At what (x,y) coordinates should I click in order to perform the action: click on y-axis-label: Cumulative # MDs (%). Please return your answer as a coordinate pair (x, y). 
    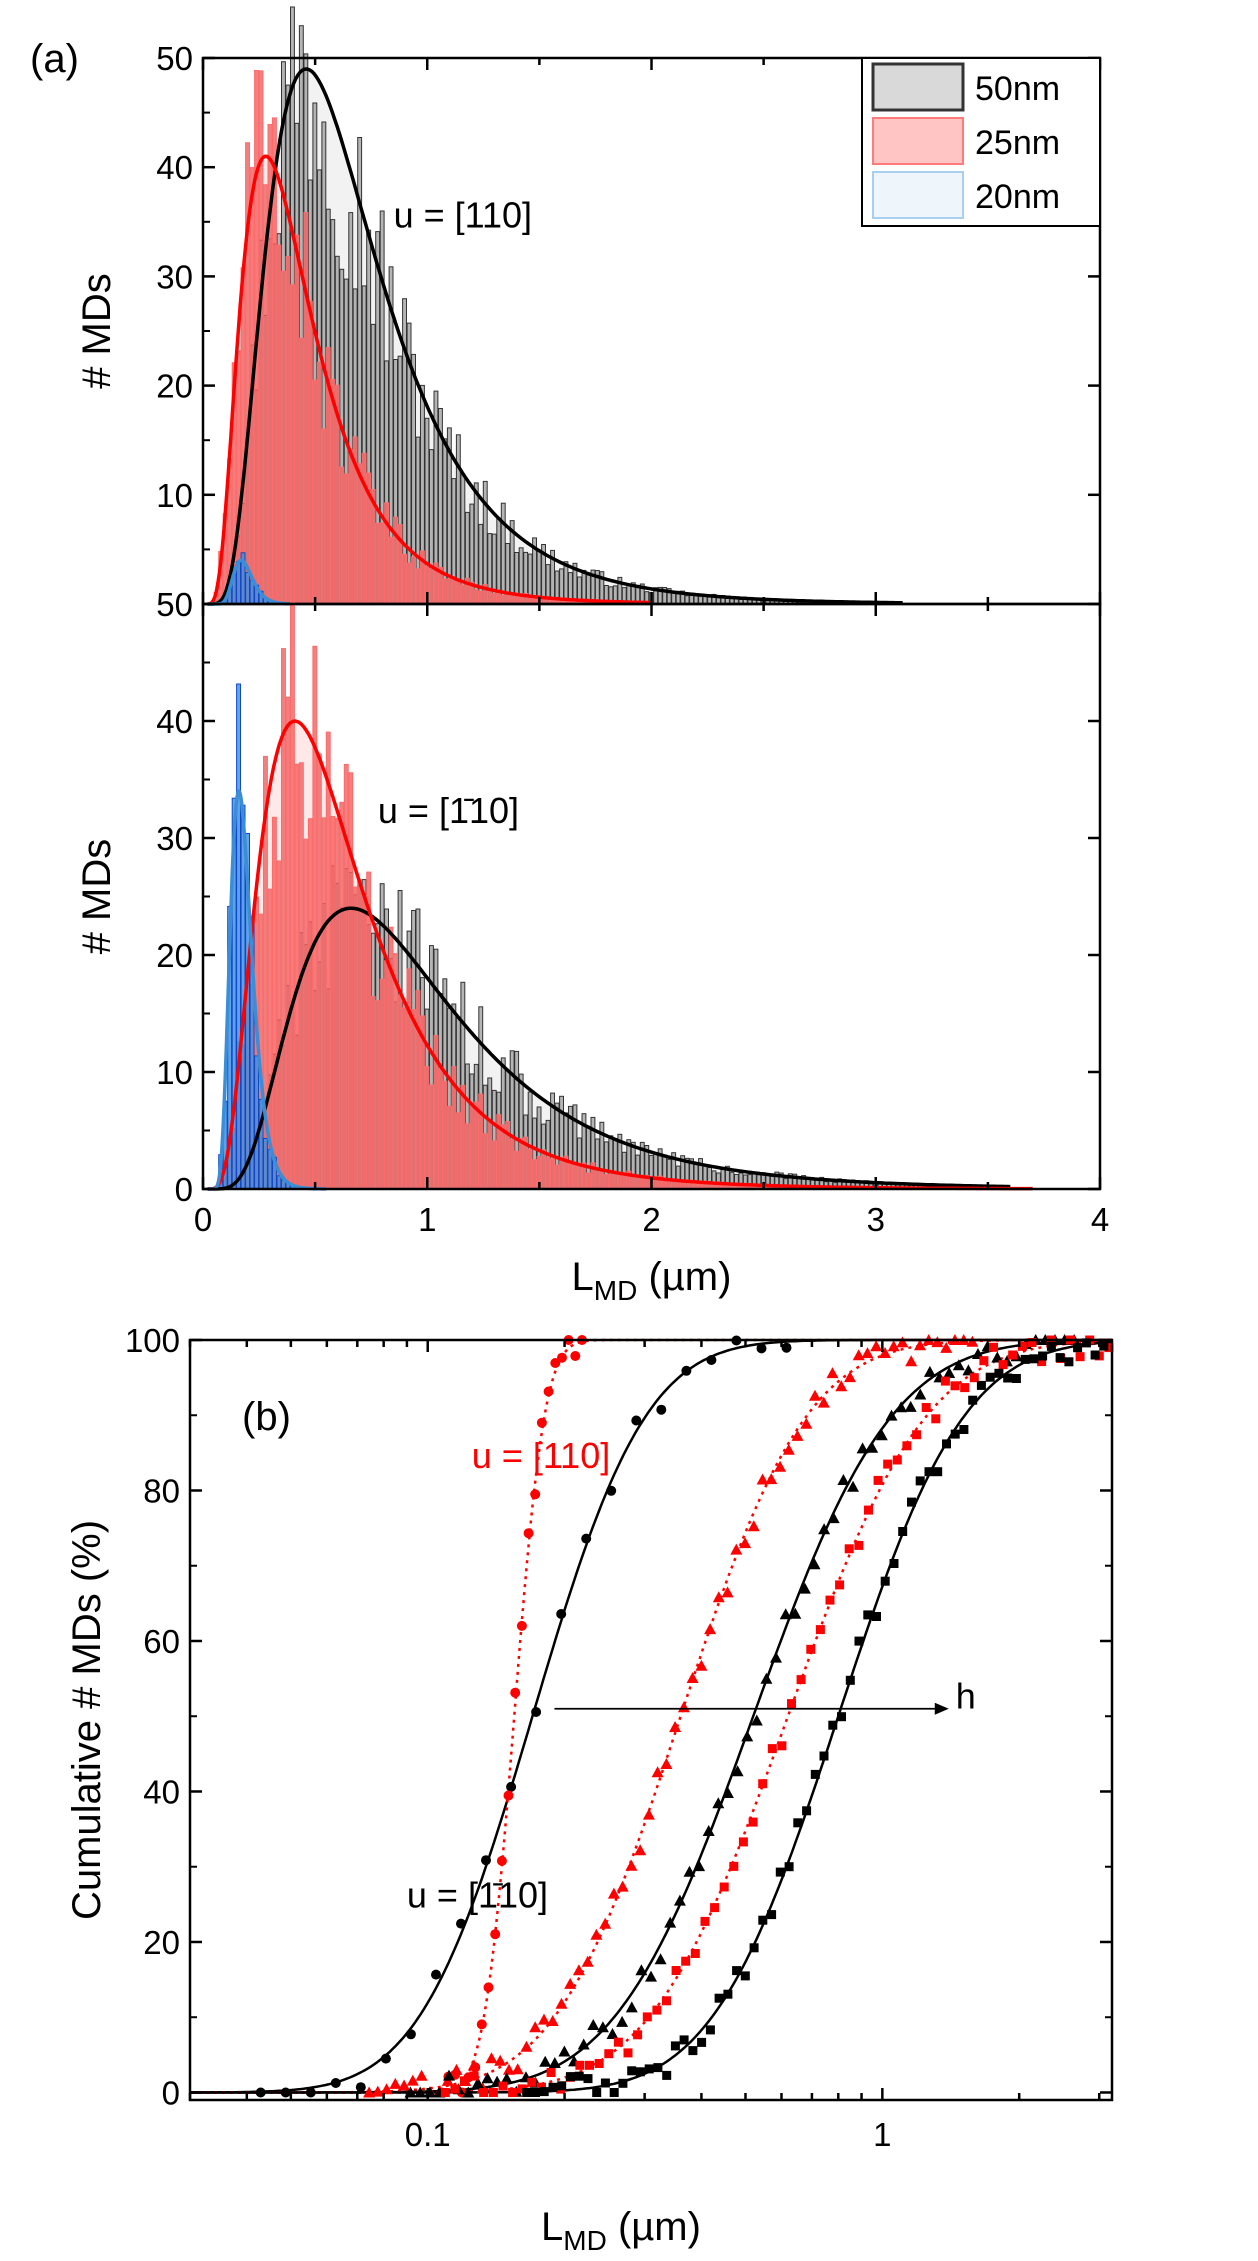
    Looking at the image, I should click on (87, 1720).